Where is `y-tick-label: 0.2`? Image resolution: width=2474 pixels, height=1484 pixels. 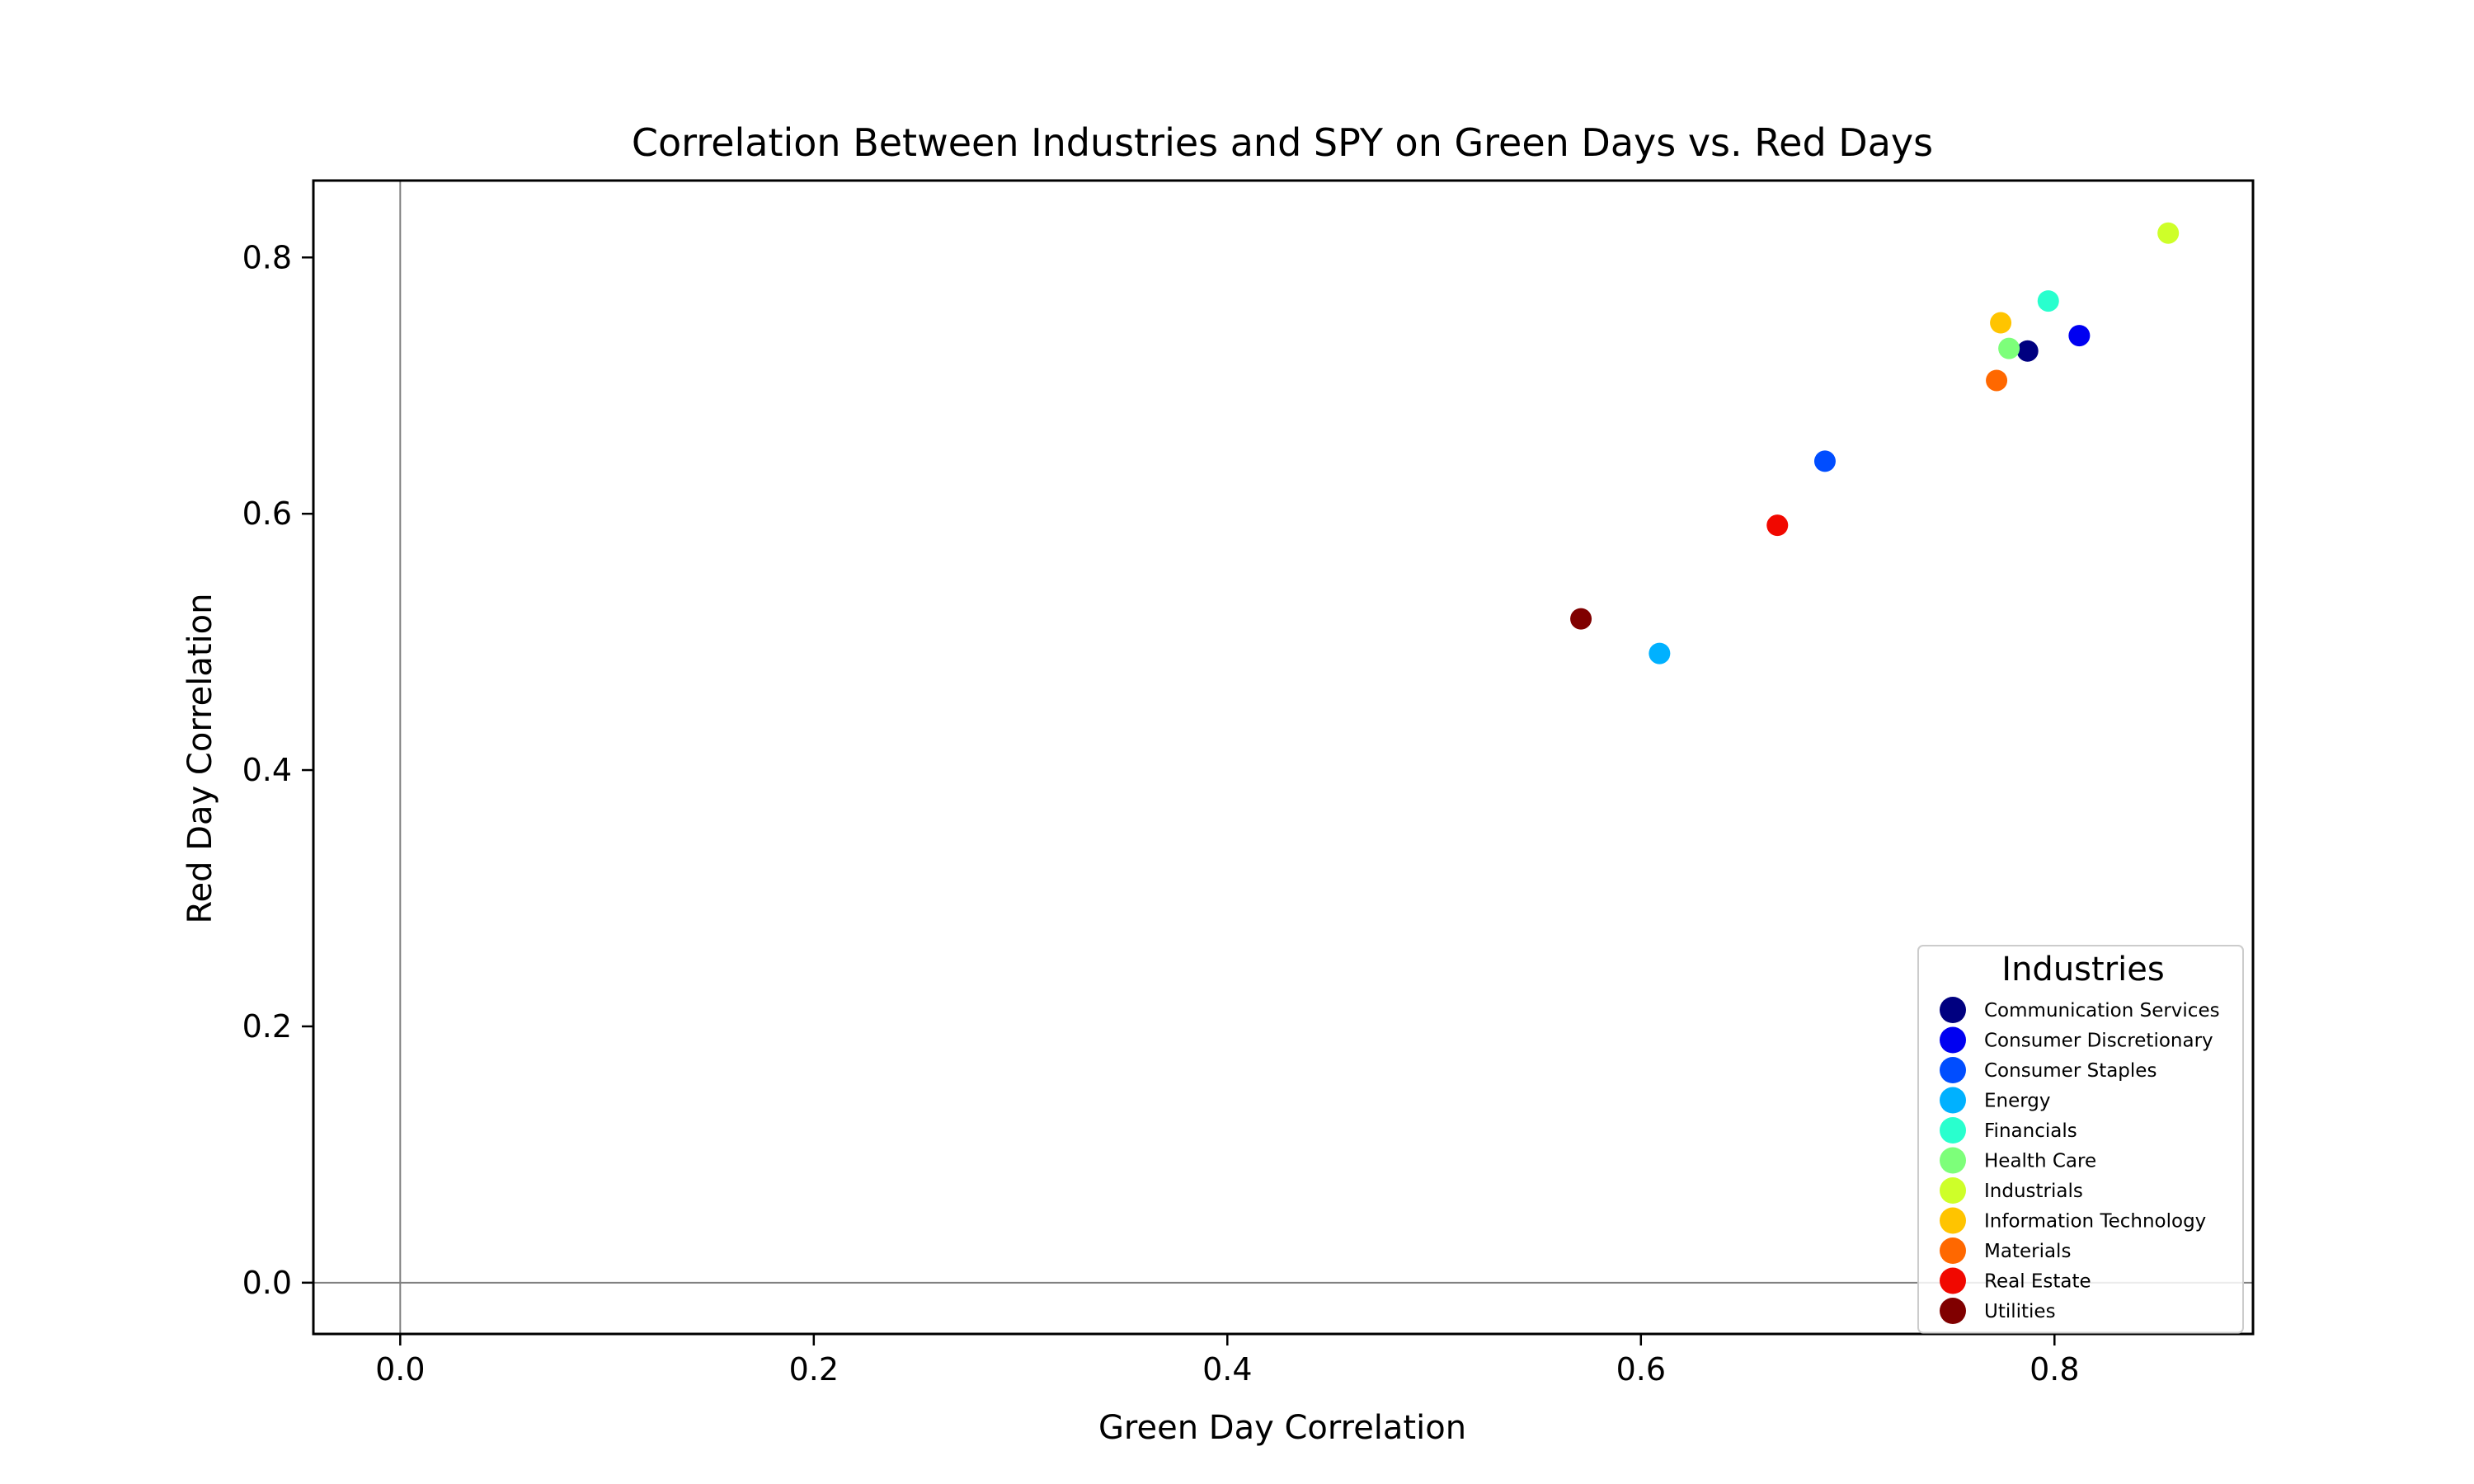 y-tick-label: 0.2 is located at coordinates (267, 1026).